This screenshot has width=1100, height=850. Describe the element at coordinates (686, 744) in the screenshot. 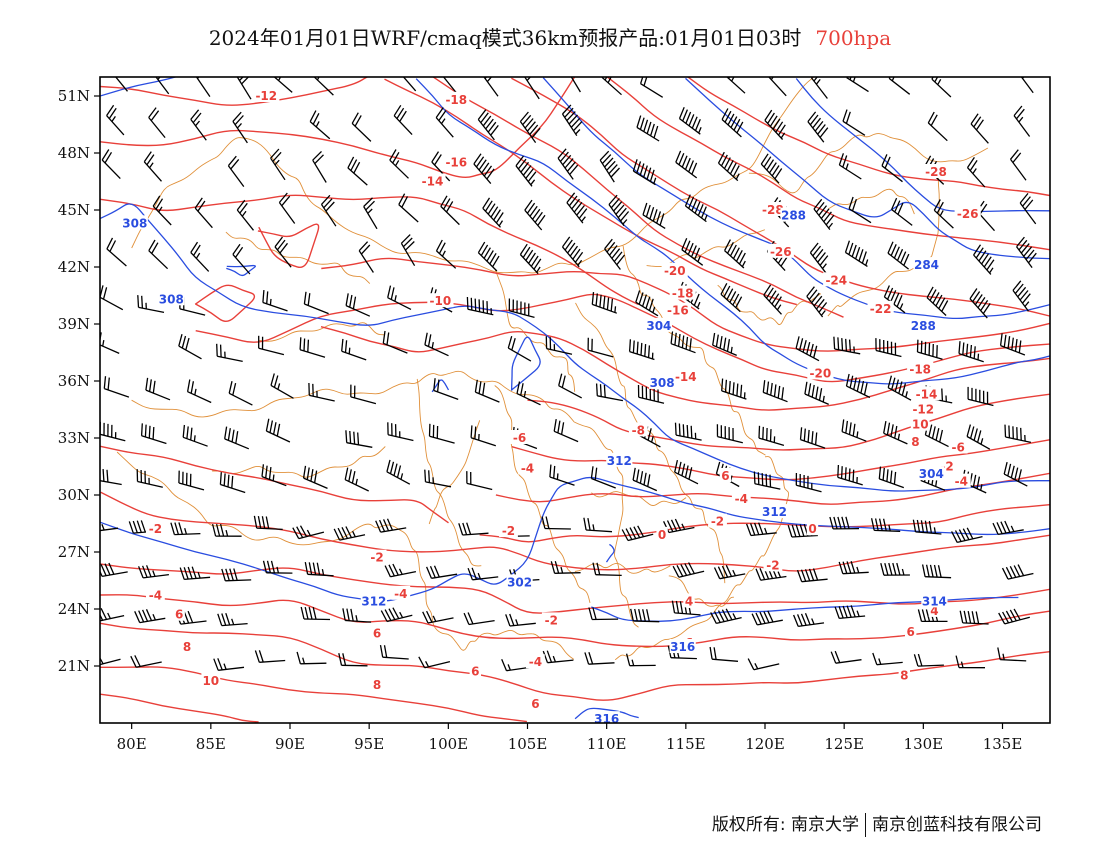

I see `lon-tick-label: 115E` at that location.